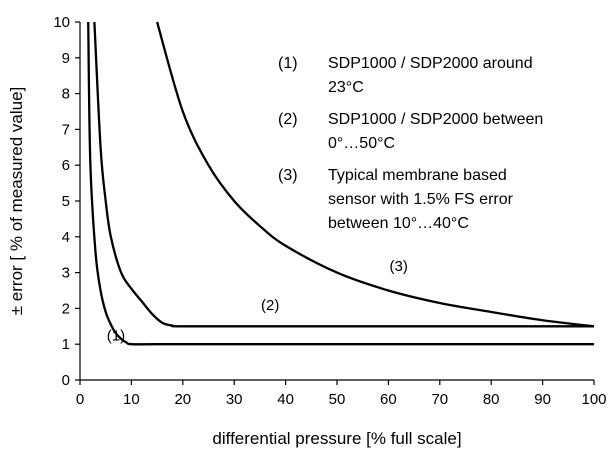  I want to click on legend-entry-1-line: SDP1000 / SDP2000 around, so click(430, 63).